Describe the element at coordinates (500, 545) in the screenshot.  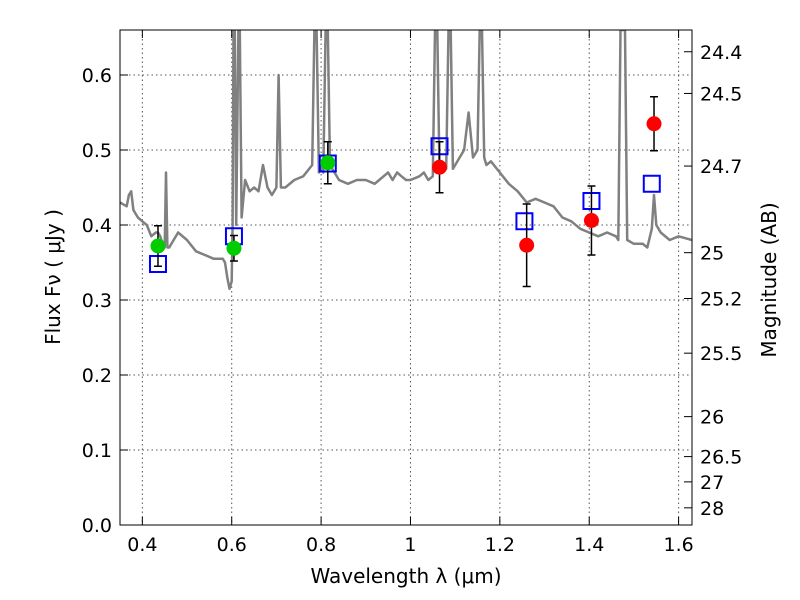
I see `x-tick-label: 1.2` at that location.